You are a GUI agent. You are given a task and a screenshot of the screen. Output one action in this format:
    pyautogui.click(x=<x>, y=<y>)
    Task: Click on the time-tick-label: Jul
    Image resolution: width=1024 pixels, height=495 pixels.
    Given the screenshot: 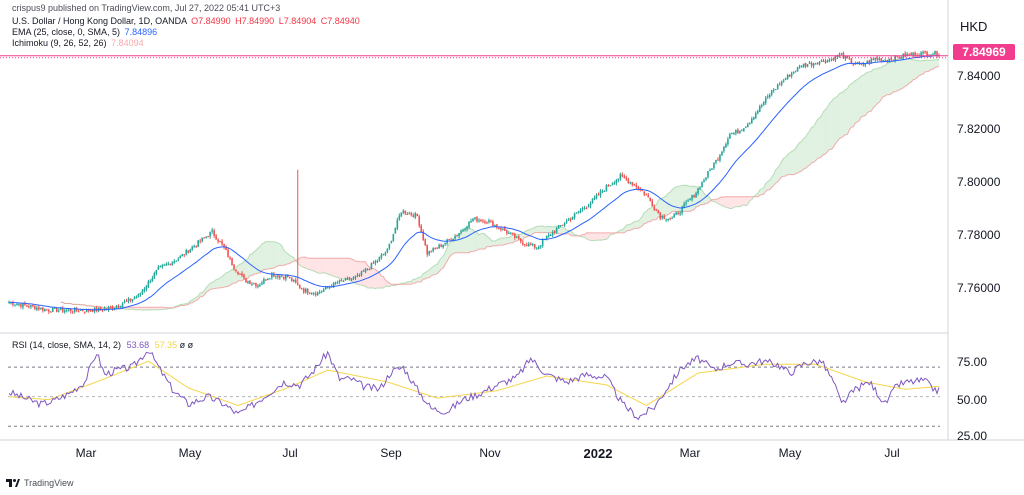 What is the action you would take?
    pyautogui.click(x=290, y=453)
    